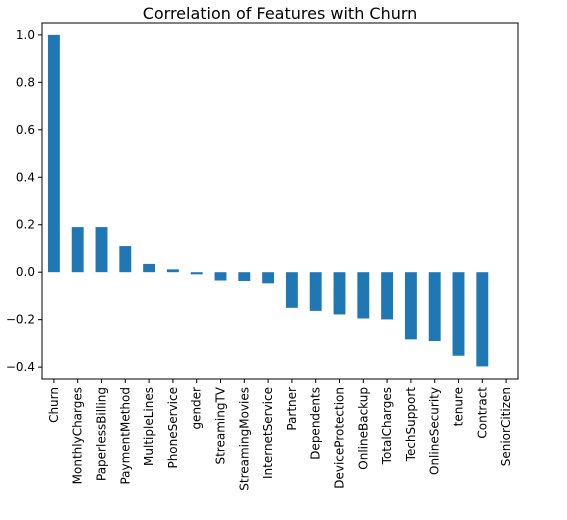  I want to click on y-tick-label: 0.0, so click(25, 272).